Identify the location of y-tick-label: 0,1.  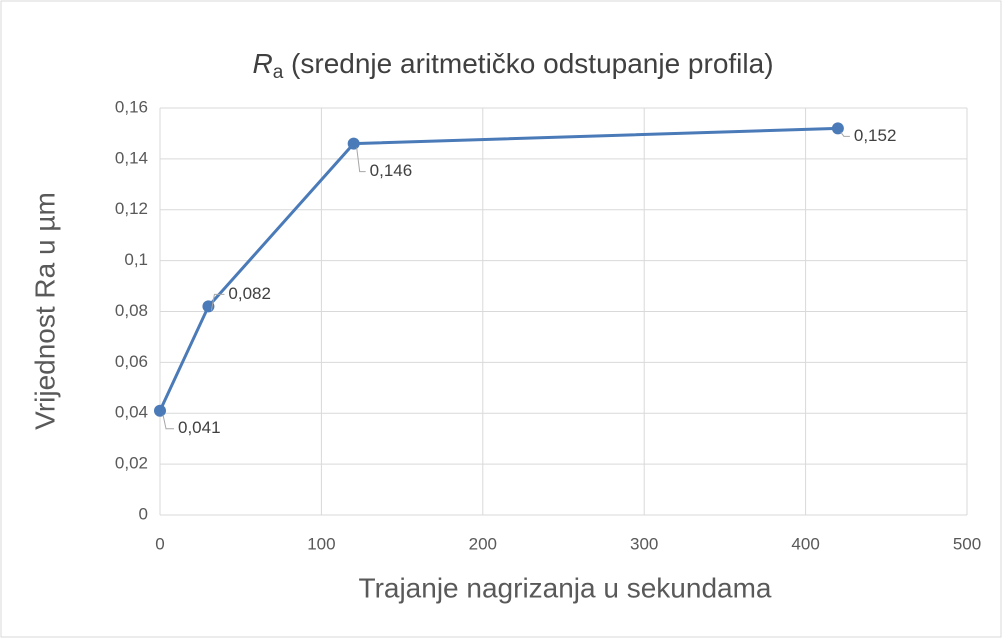
(136, 259).